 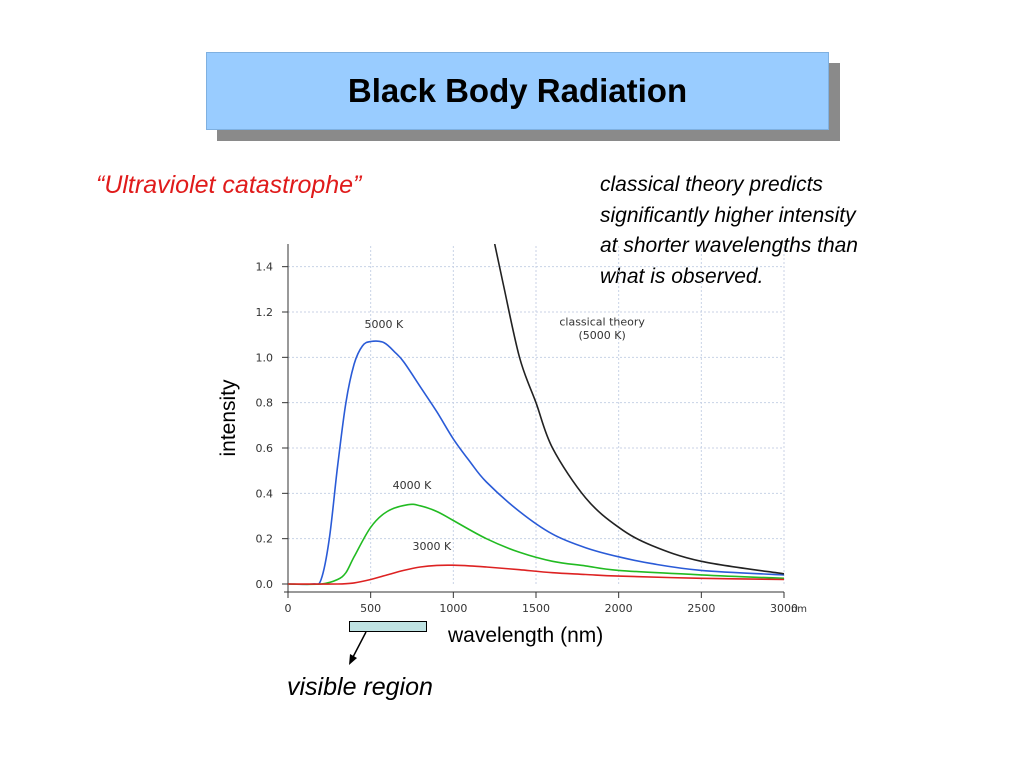 I want to click on annotation-label: classical theory, so click(x=602, y=322).